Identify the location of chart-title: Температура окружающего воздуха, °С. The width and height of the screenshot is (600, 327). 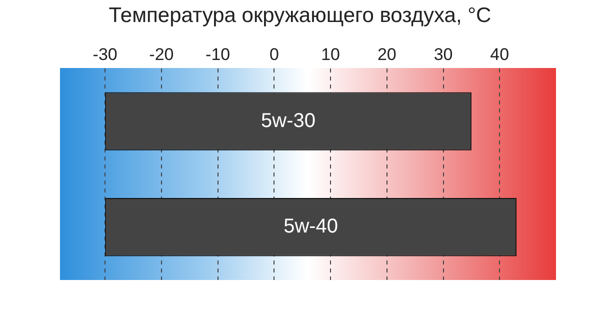
(300, 16).